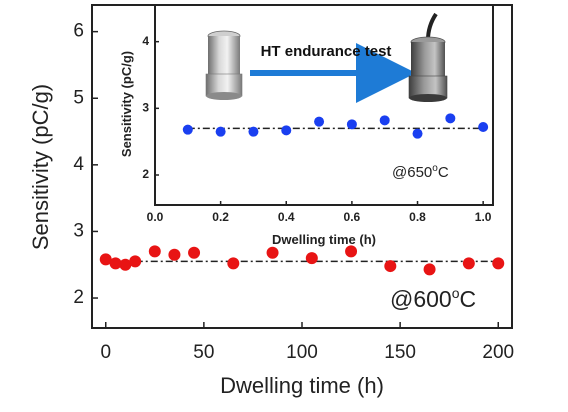 The width and height of the screenshot is (568, 412). Describe the element at coordinates (326, 51) in the screenshot. I see `endurance-test-label: HT endurance test` at that location.